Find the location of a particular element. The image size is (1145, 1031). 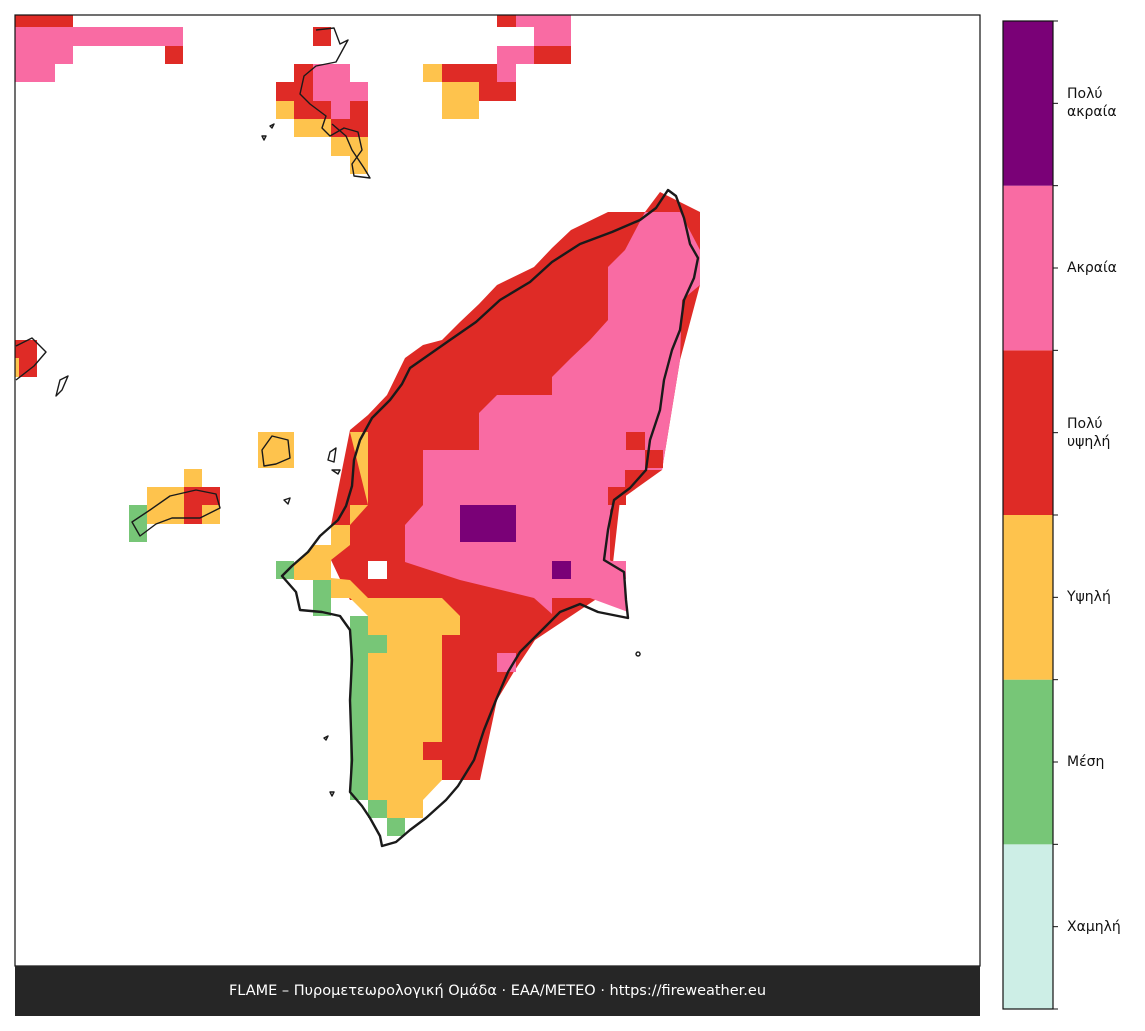

legend-label: Πολύ ακραία is located at coordinates (1092, 103).